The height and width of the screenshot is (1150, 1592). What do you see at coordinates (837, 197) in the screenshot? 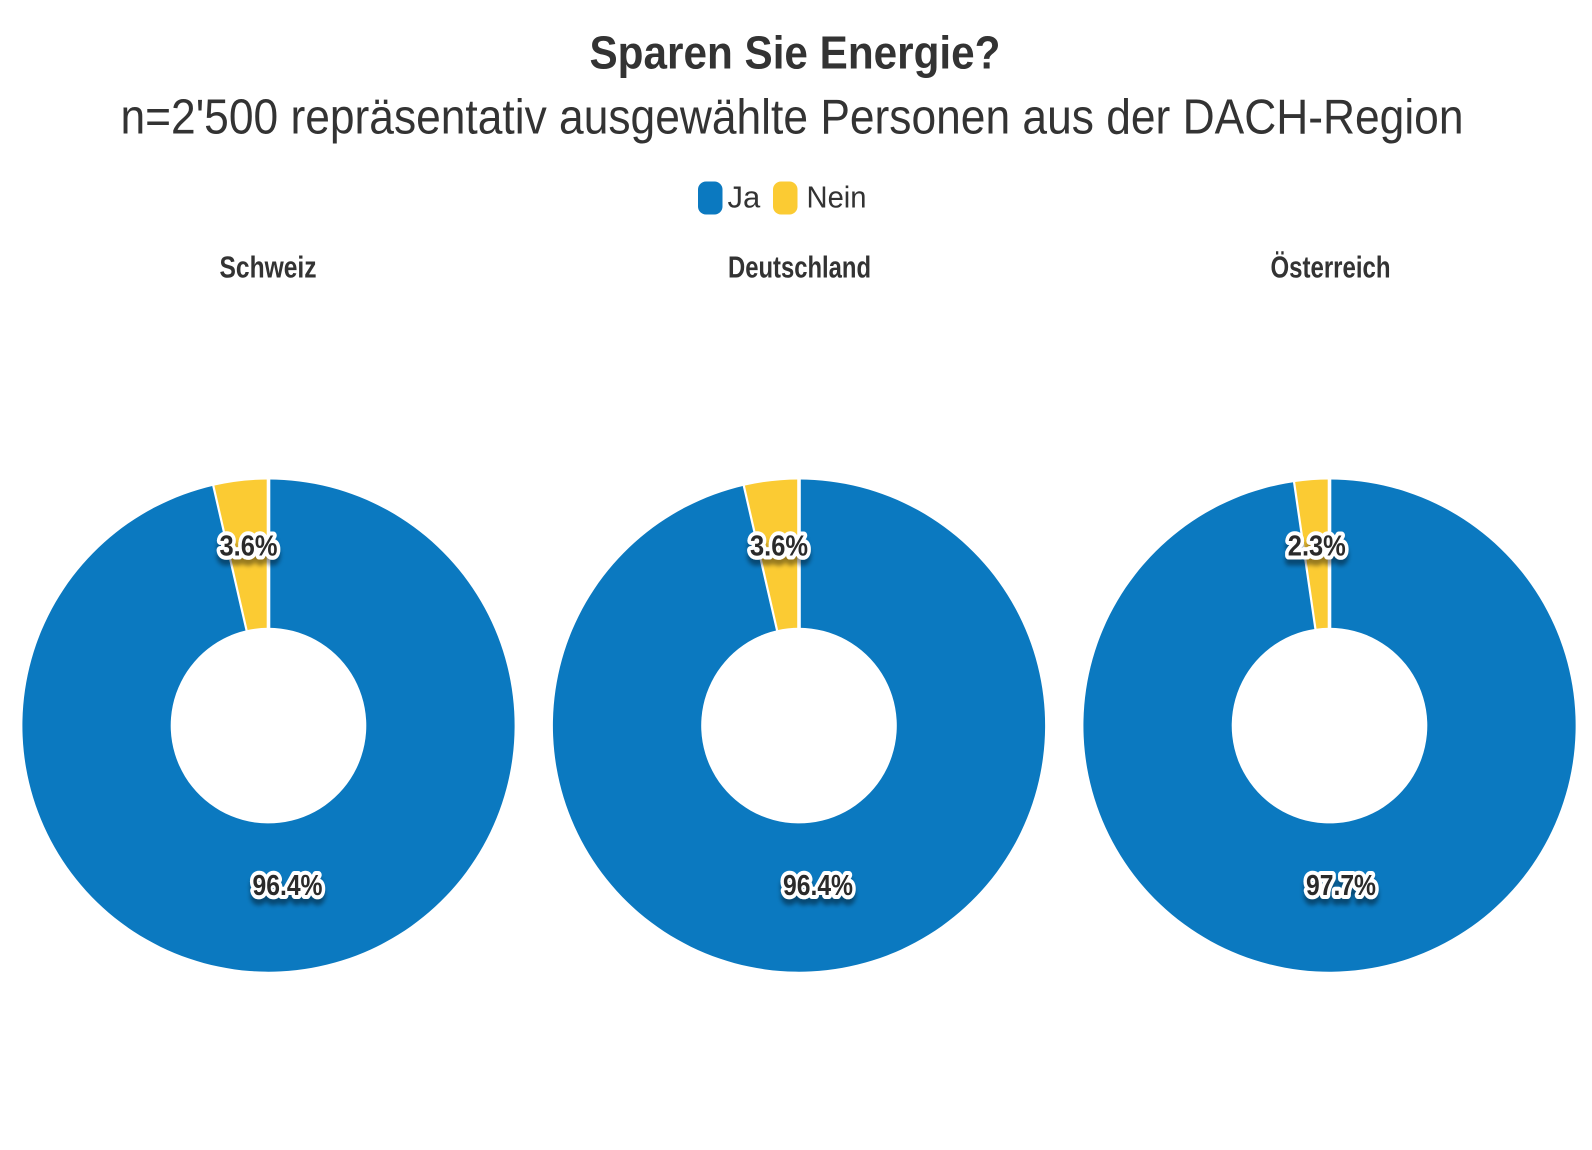
I see `svg-text: Nein` at bounding box center [837, 197].